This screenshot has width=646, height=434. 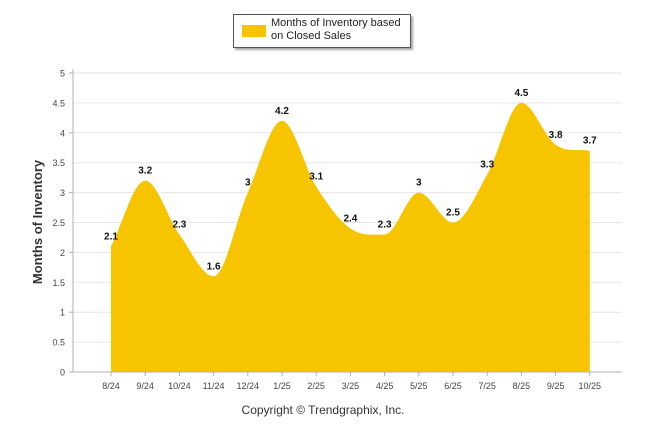 I want to click on y-tick-label: 4.5, so click(x=58, y=103).